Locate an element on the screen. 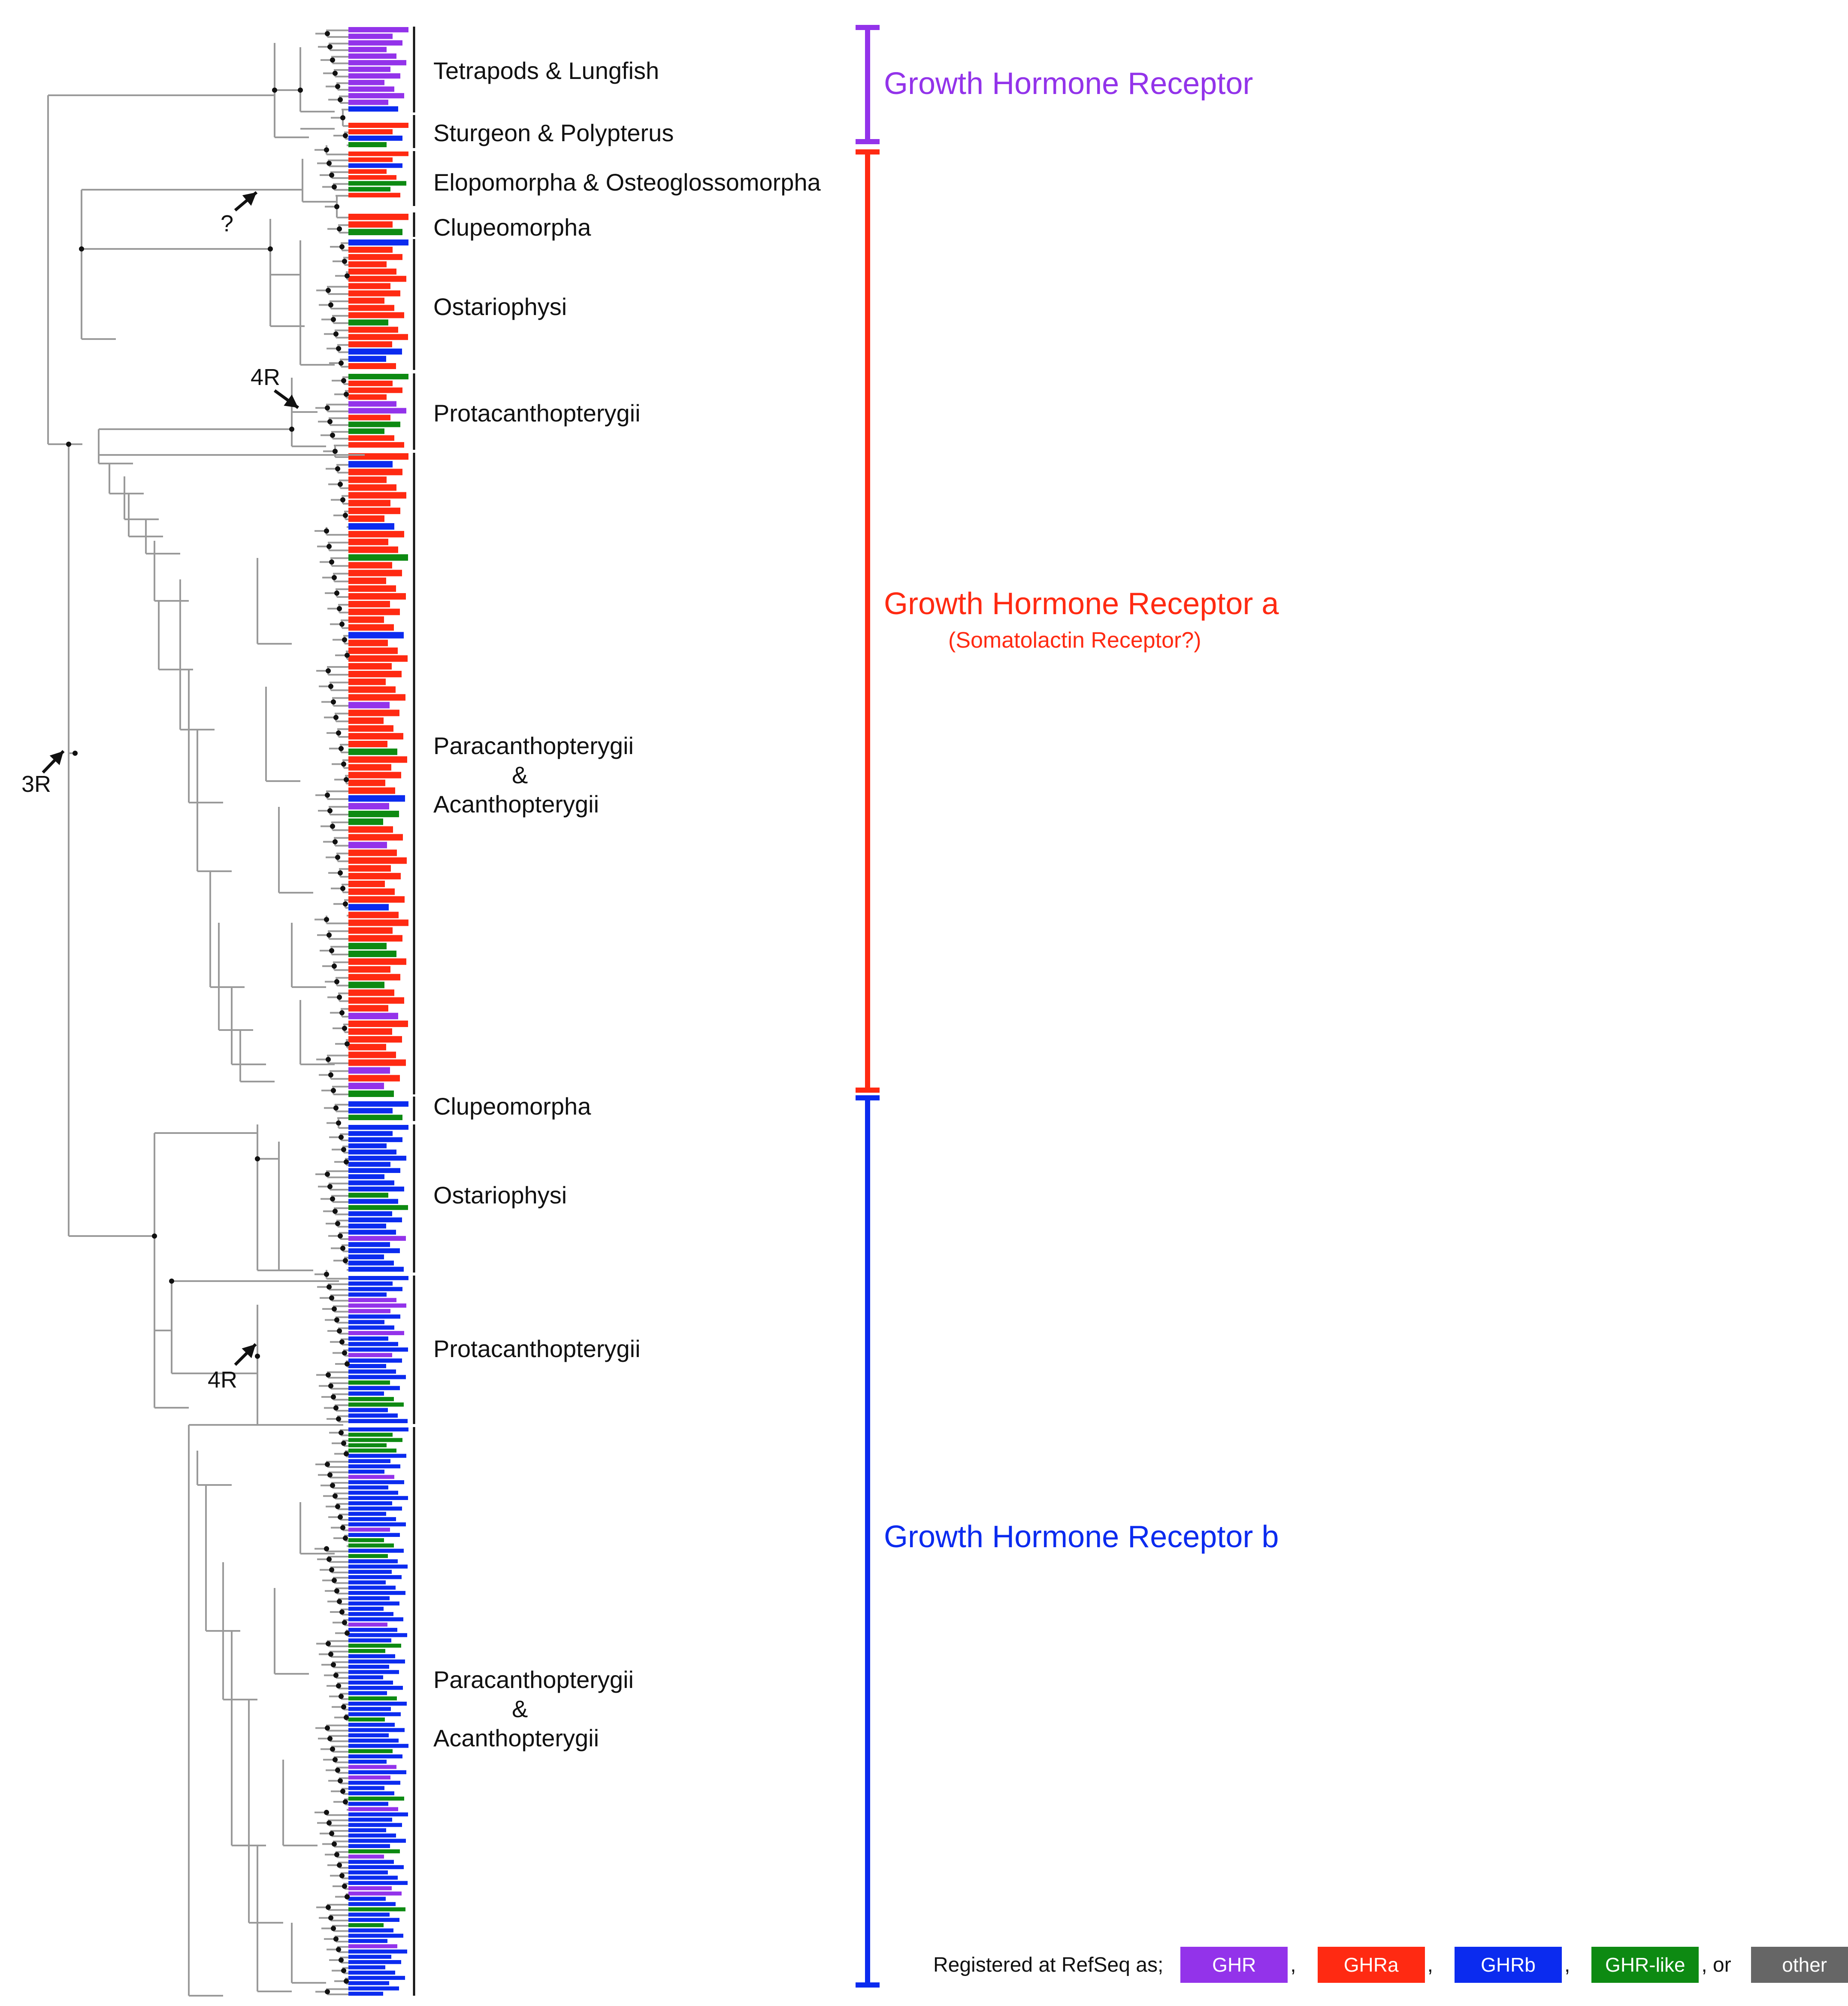 The width and height of the screenshot is (1848, 2006). group-title-ghr: Growth Hormone Receptor is located at coordinates (1069, 84).